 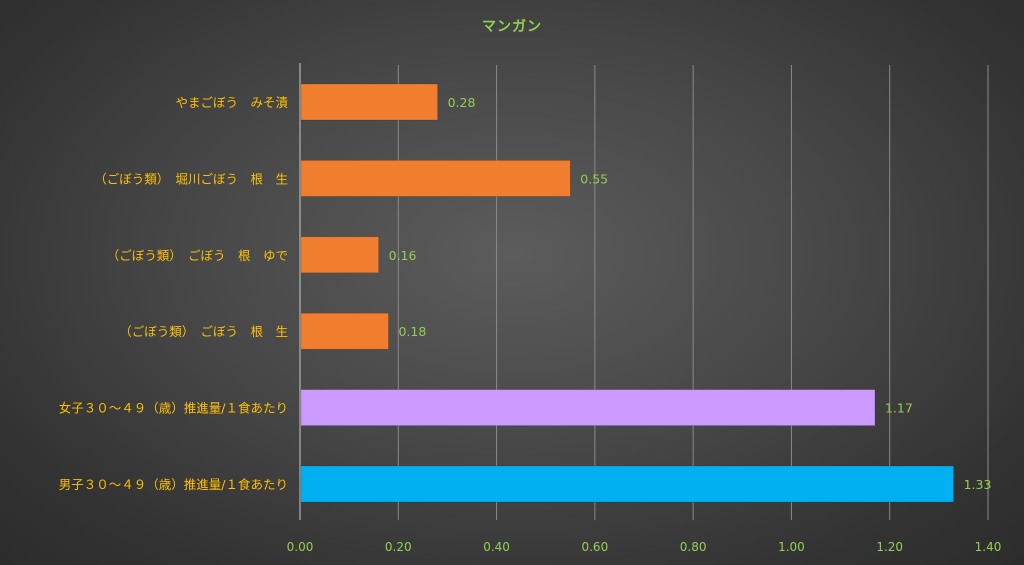 What do you see at coordinates (978, 484) in the screenshot?
I see `data-label: 1.33` at bounding box center [978, 484].